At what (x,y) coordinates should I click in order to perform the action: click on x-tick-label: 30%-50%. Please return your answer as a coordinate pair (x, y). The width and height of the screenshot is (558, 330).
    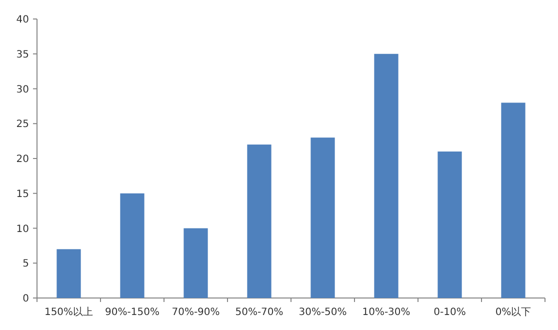
    Looking at the image, I should click on (322, 312).